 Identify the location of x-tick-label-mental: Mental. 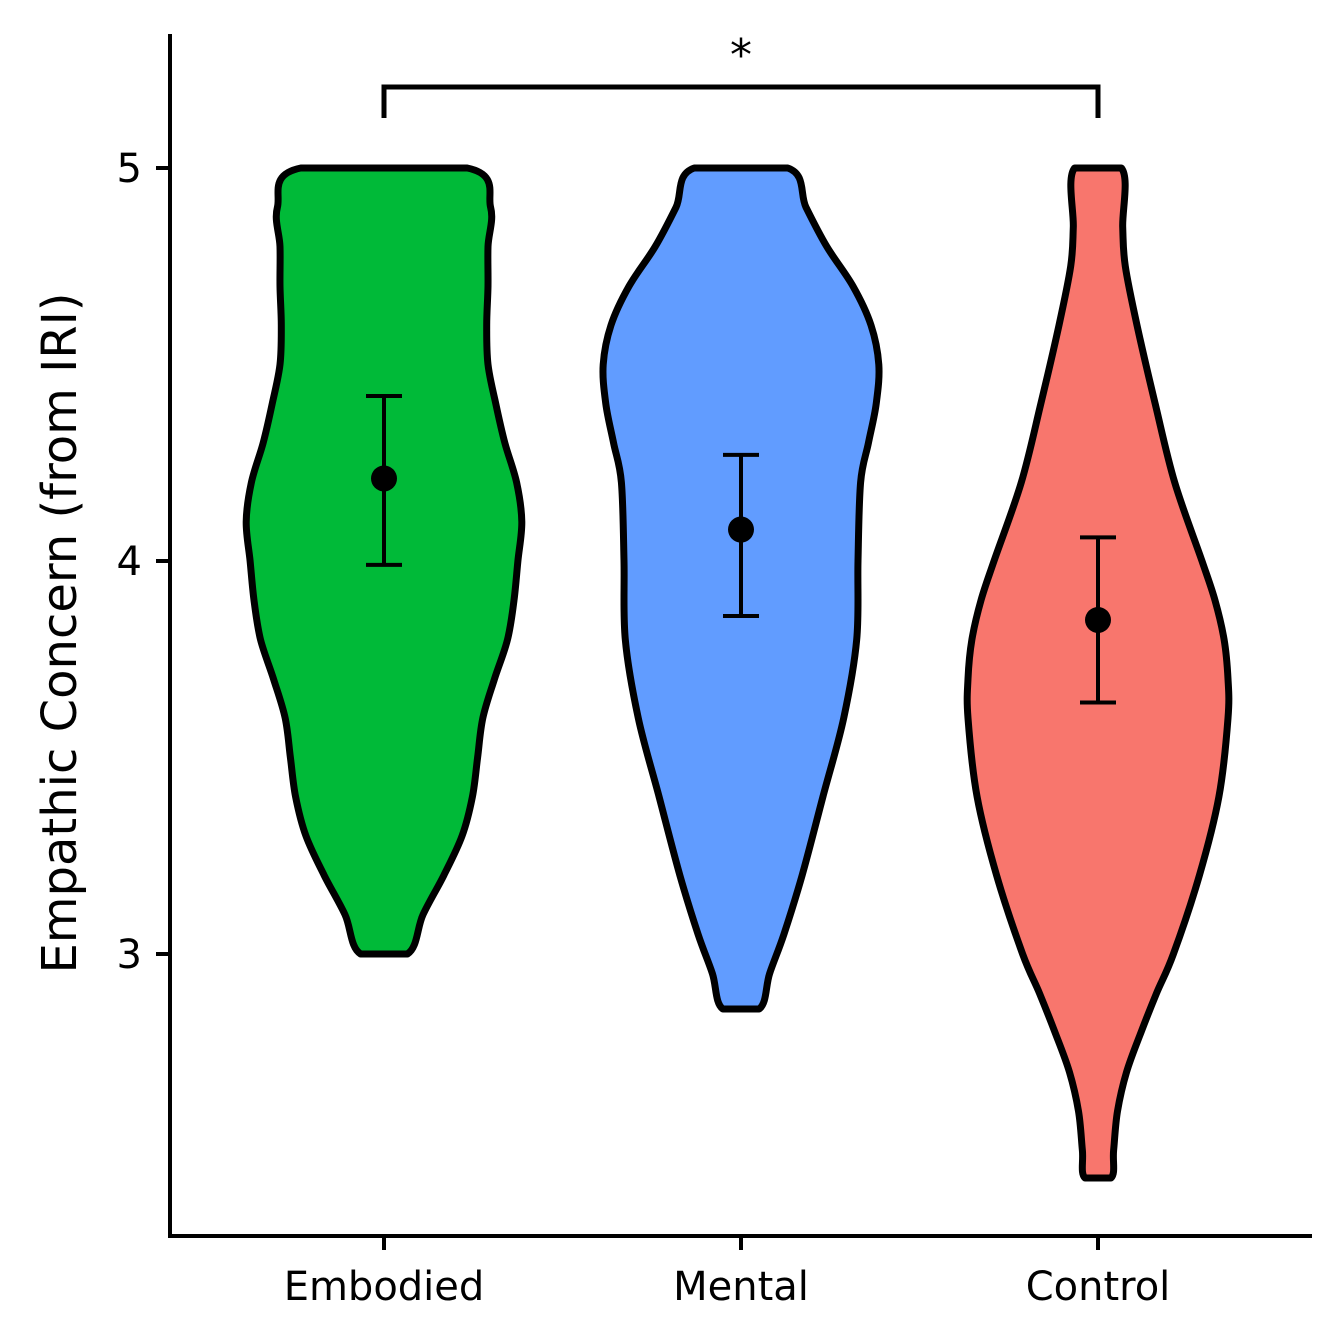
(741, 1287).